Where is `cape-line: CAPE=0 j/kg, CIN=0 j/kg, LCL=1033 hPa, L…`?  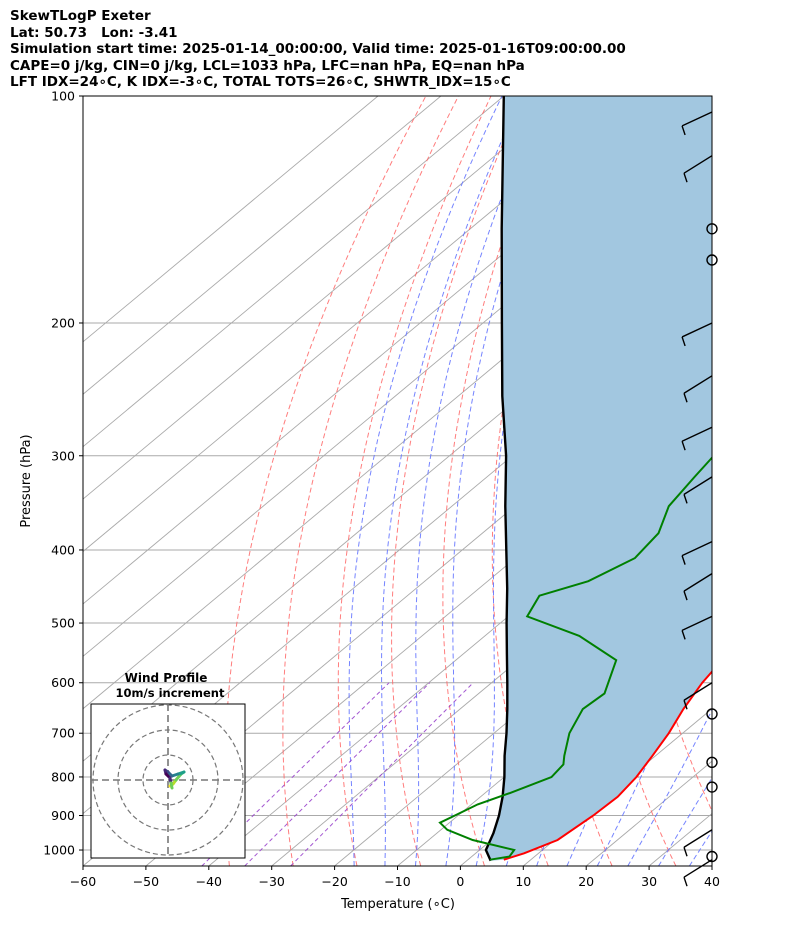 cape-line: CAPE=0 j/kg, CIN=0 j/kg, LCL=1033 hPa, L… is located at coordinates (267, 65).